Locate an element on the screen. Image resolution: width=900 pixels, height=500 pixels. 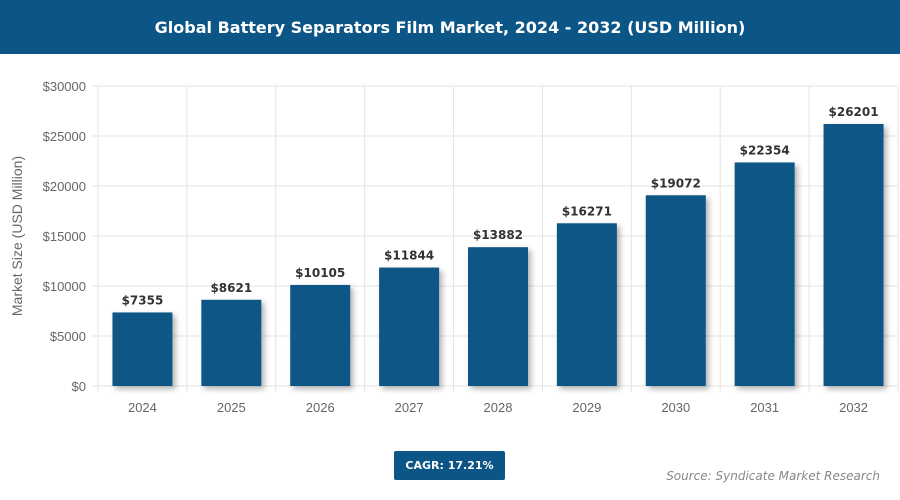
x-tick-label: 2025 is located at coordinates (231, 407).